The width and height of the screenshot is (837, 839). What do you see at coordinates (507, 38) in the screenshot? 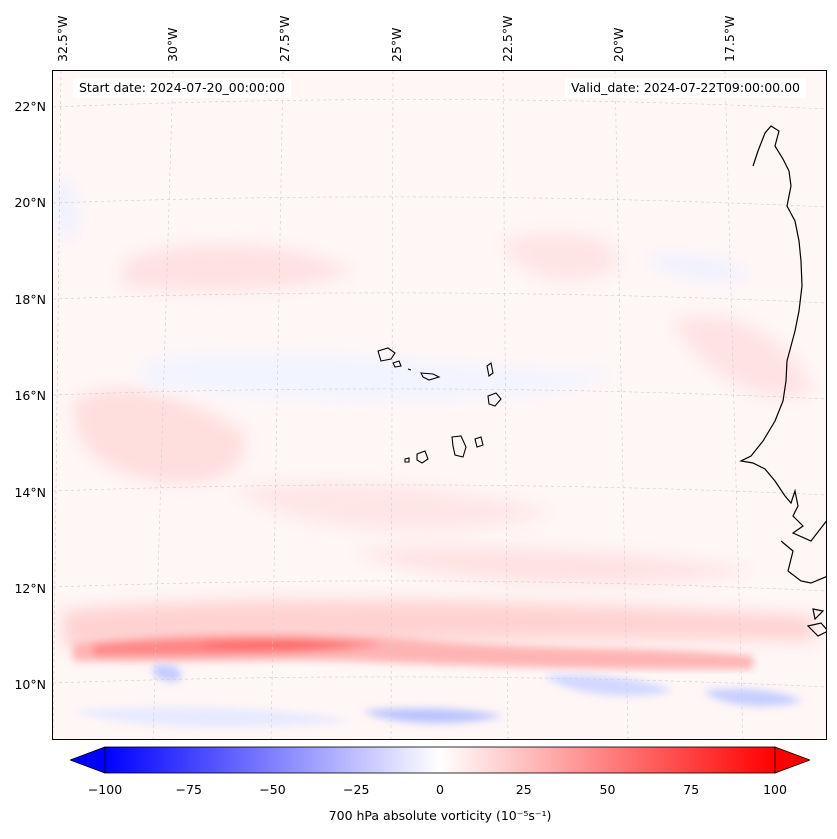
I see `lon-label: 22.5°W` at bounding box center [507, 38].